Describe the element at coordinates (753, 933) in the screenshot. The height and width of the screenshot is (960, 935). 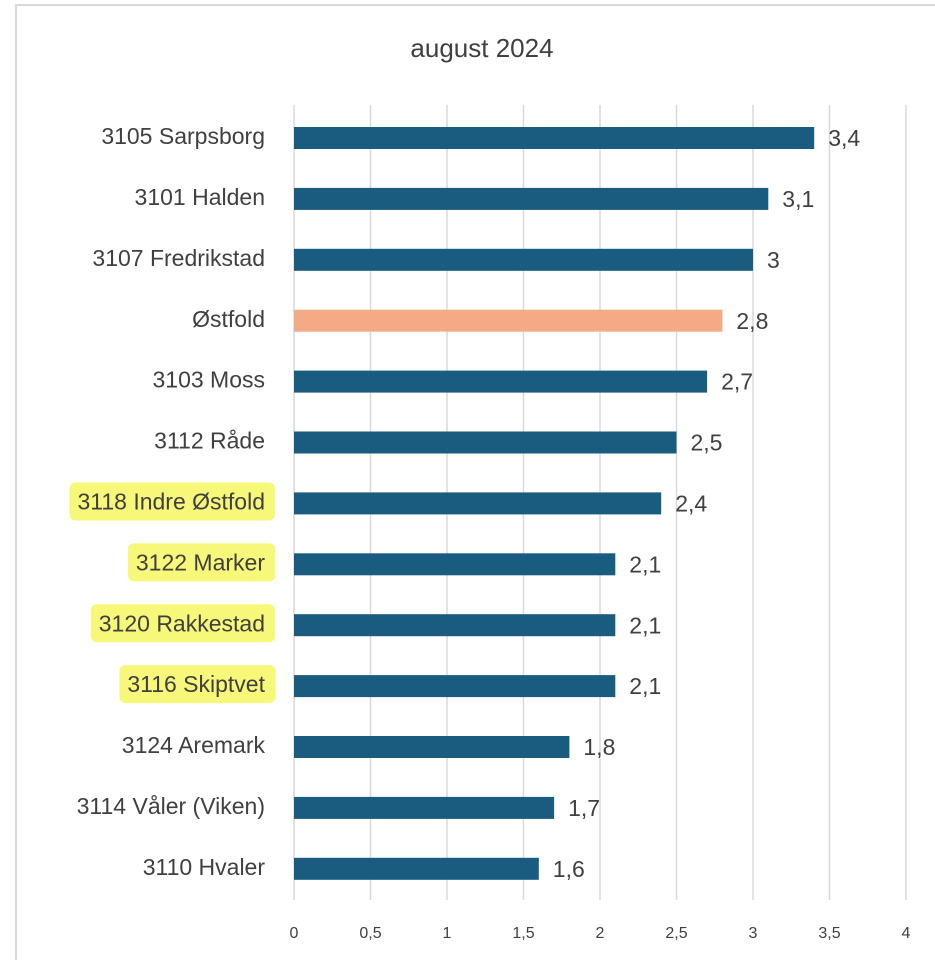
I see `x-tick-label: 3` at that location.